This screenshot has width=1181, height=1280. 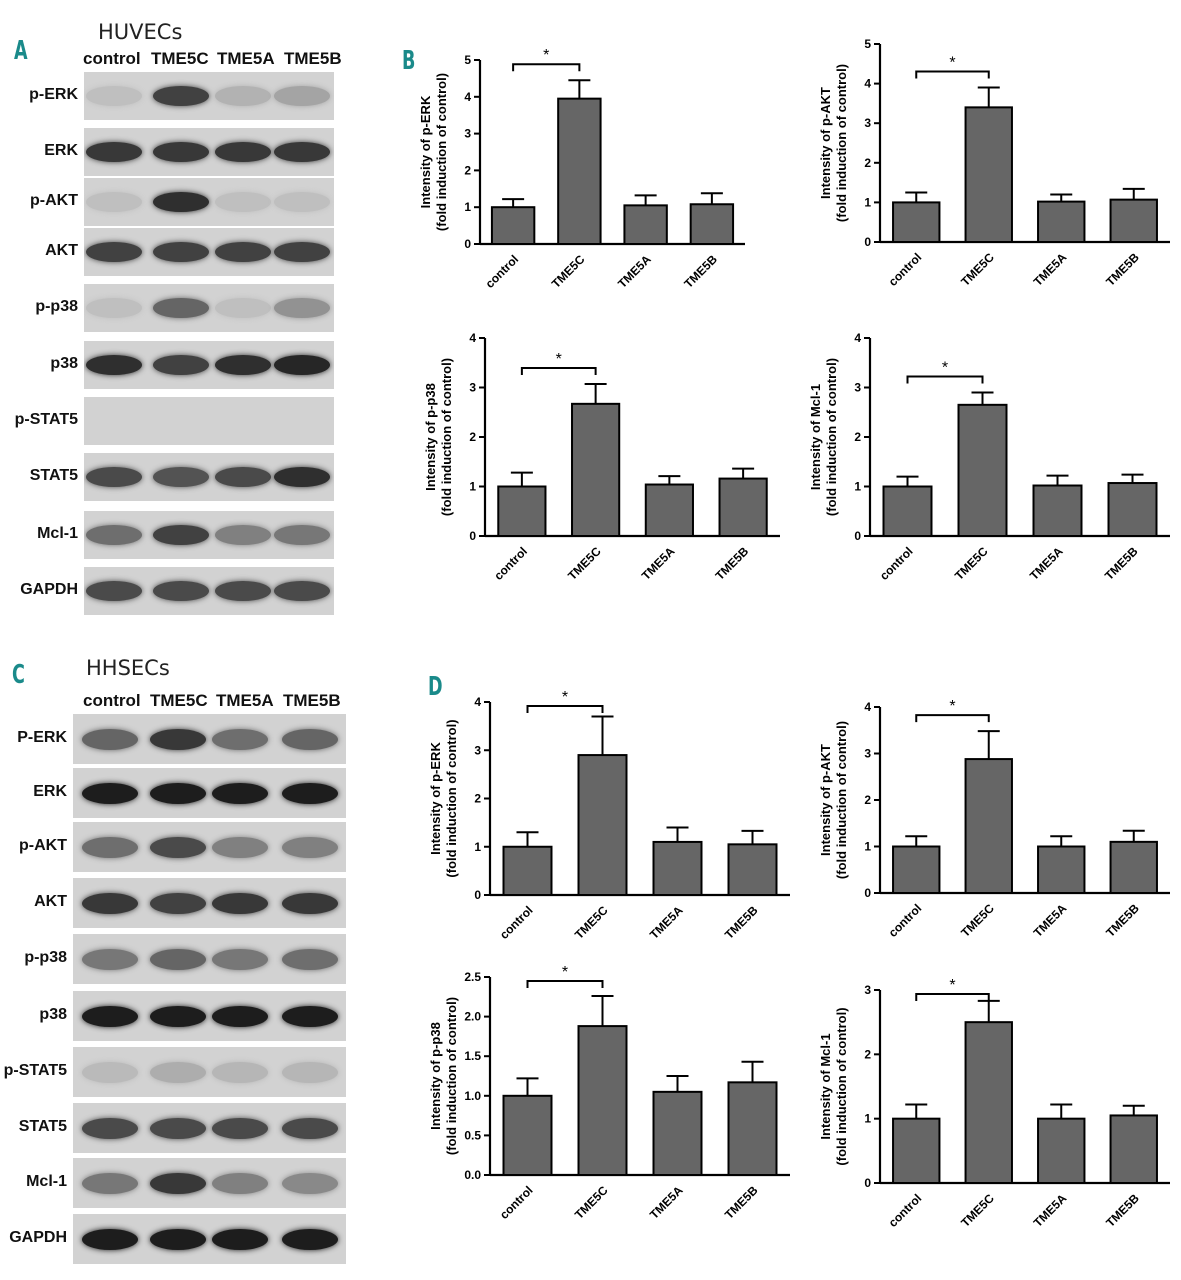 What do you see at coordinates (905, 920) in the screenshot?
I see `x-tick-label: control` at bounding box center [905, 920].